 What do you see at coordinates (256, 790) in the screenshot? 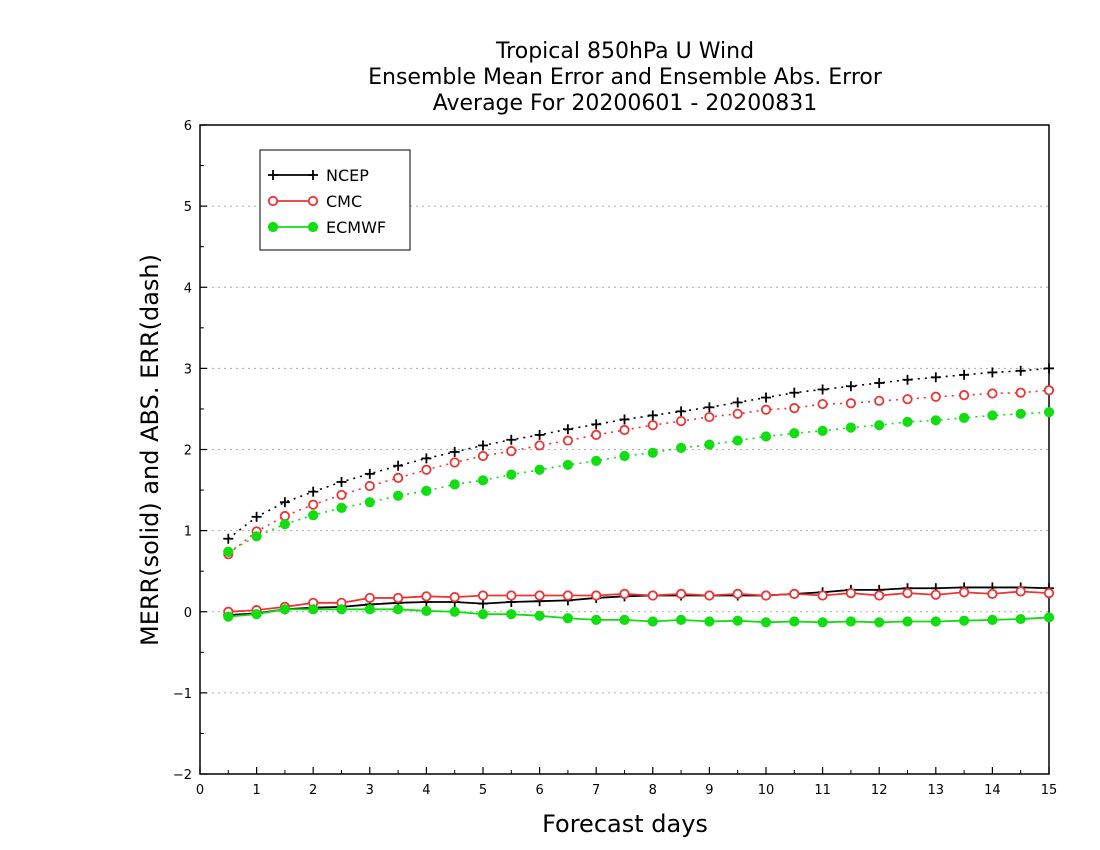
I see `x-tick-label: 1` at bounding box center [256, 790].